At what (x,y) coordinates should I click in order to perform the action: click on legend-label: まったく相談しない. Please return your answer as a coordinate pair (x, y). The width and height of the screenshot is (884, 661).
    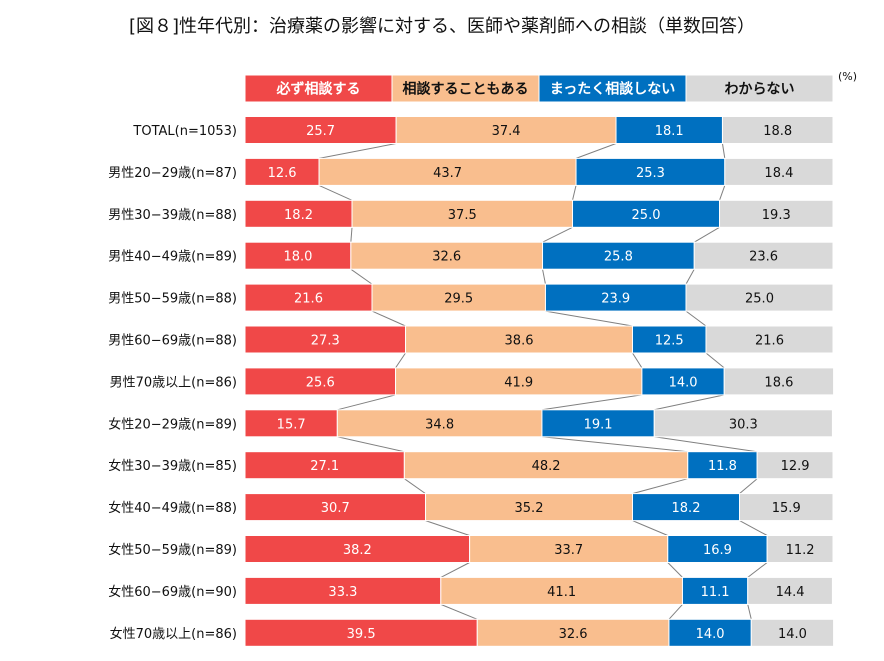
    Looking at the image, I should click on (612, 89).